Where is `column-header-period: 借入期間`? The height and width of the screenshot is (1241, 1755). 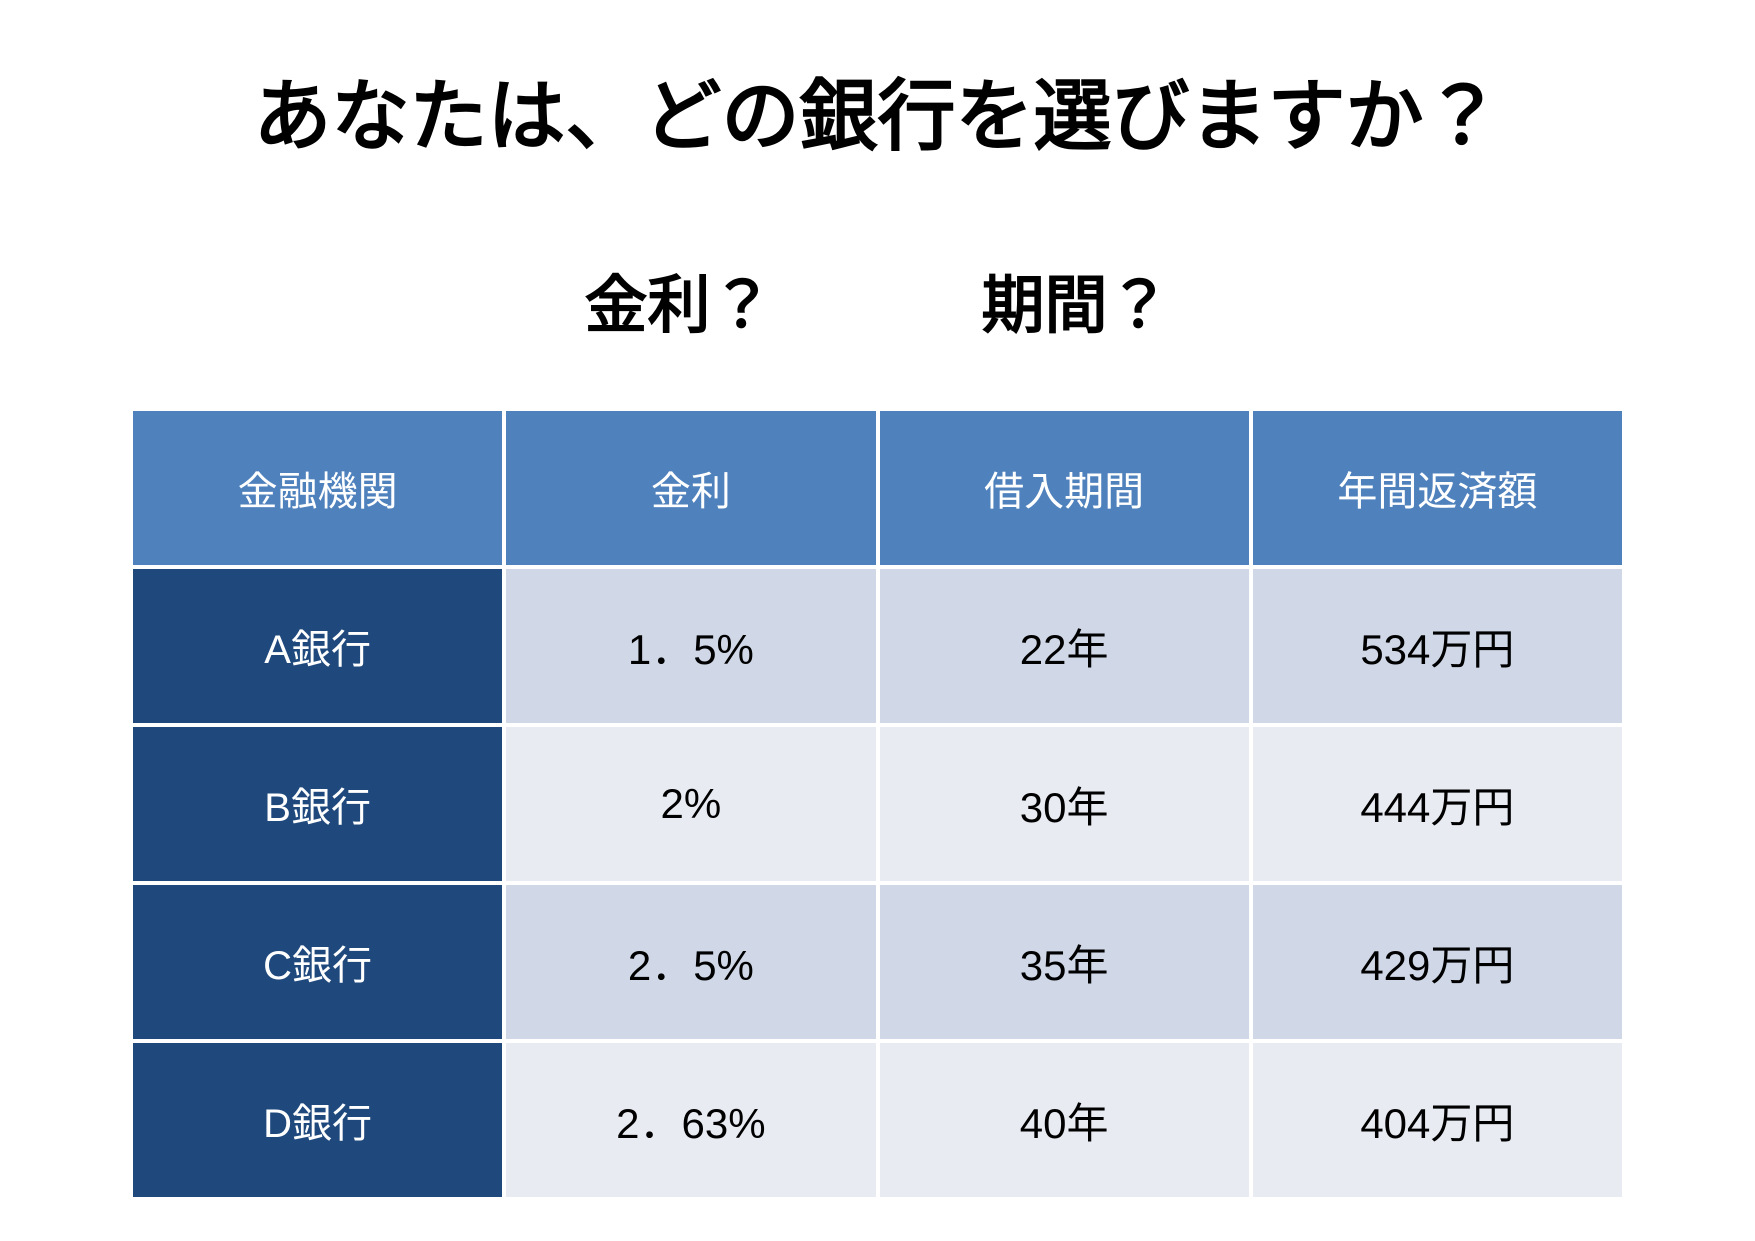
column-header-period: 借入期間 is located at coordinates (1064, 488).